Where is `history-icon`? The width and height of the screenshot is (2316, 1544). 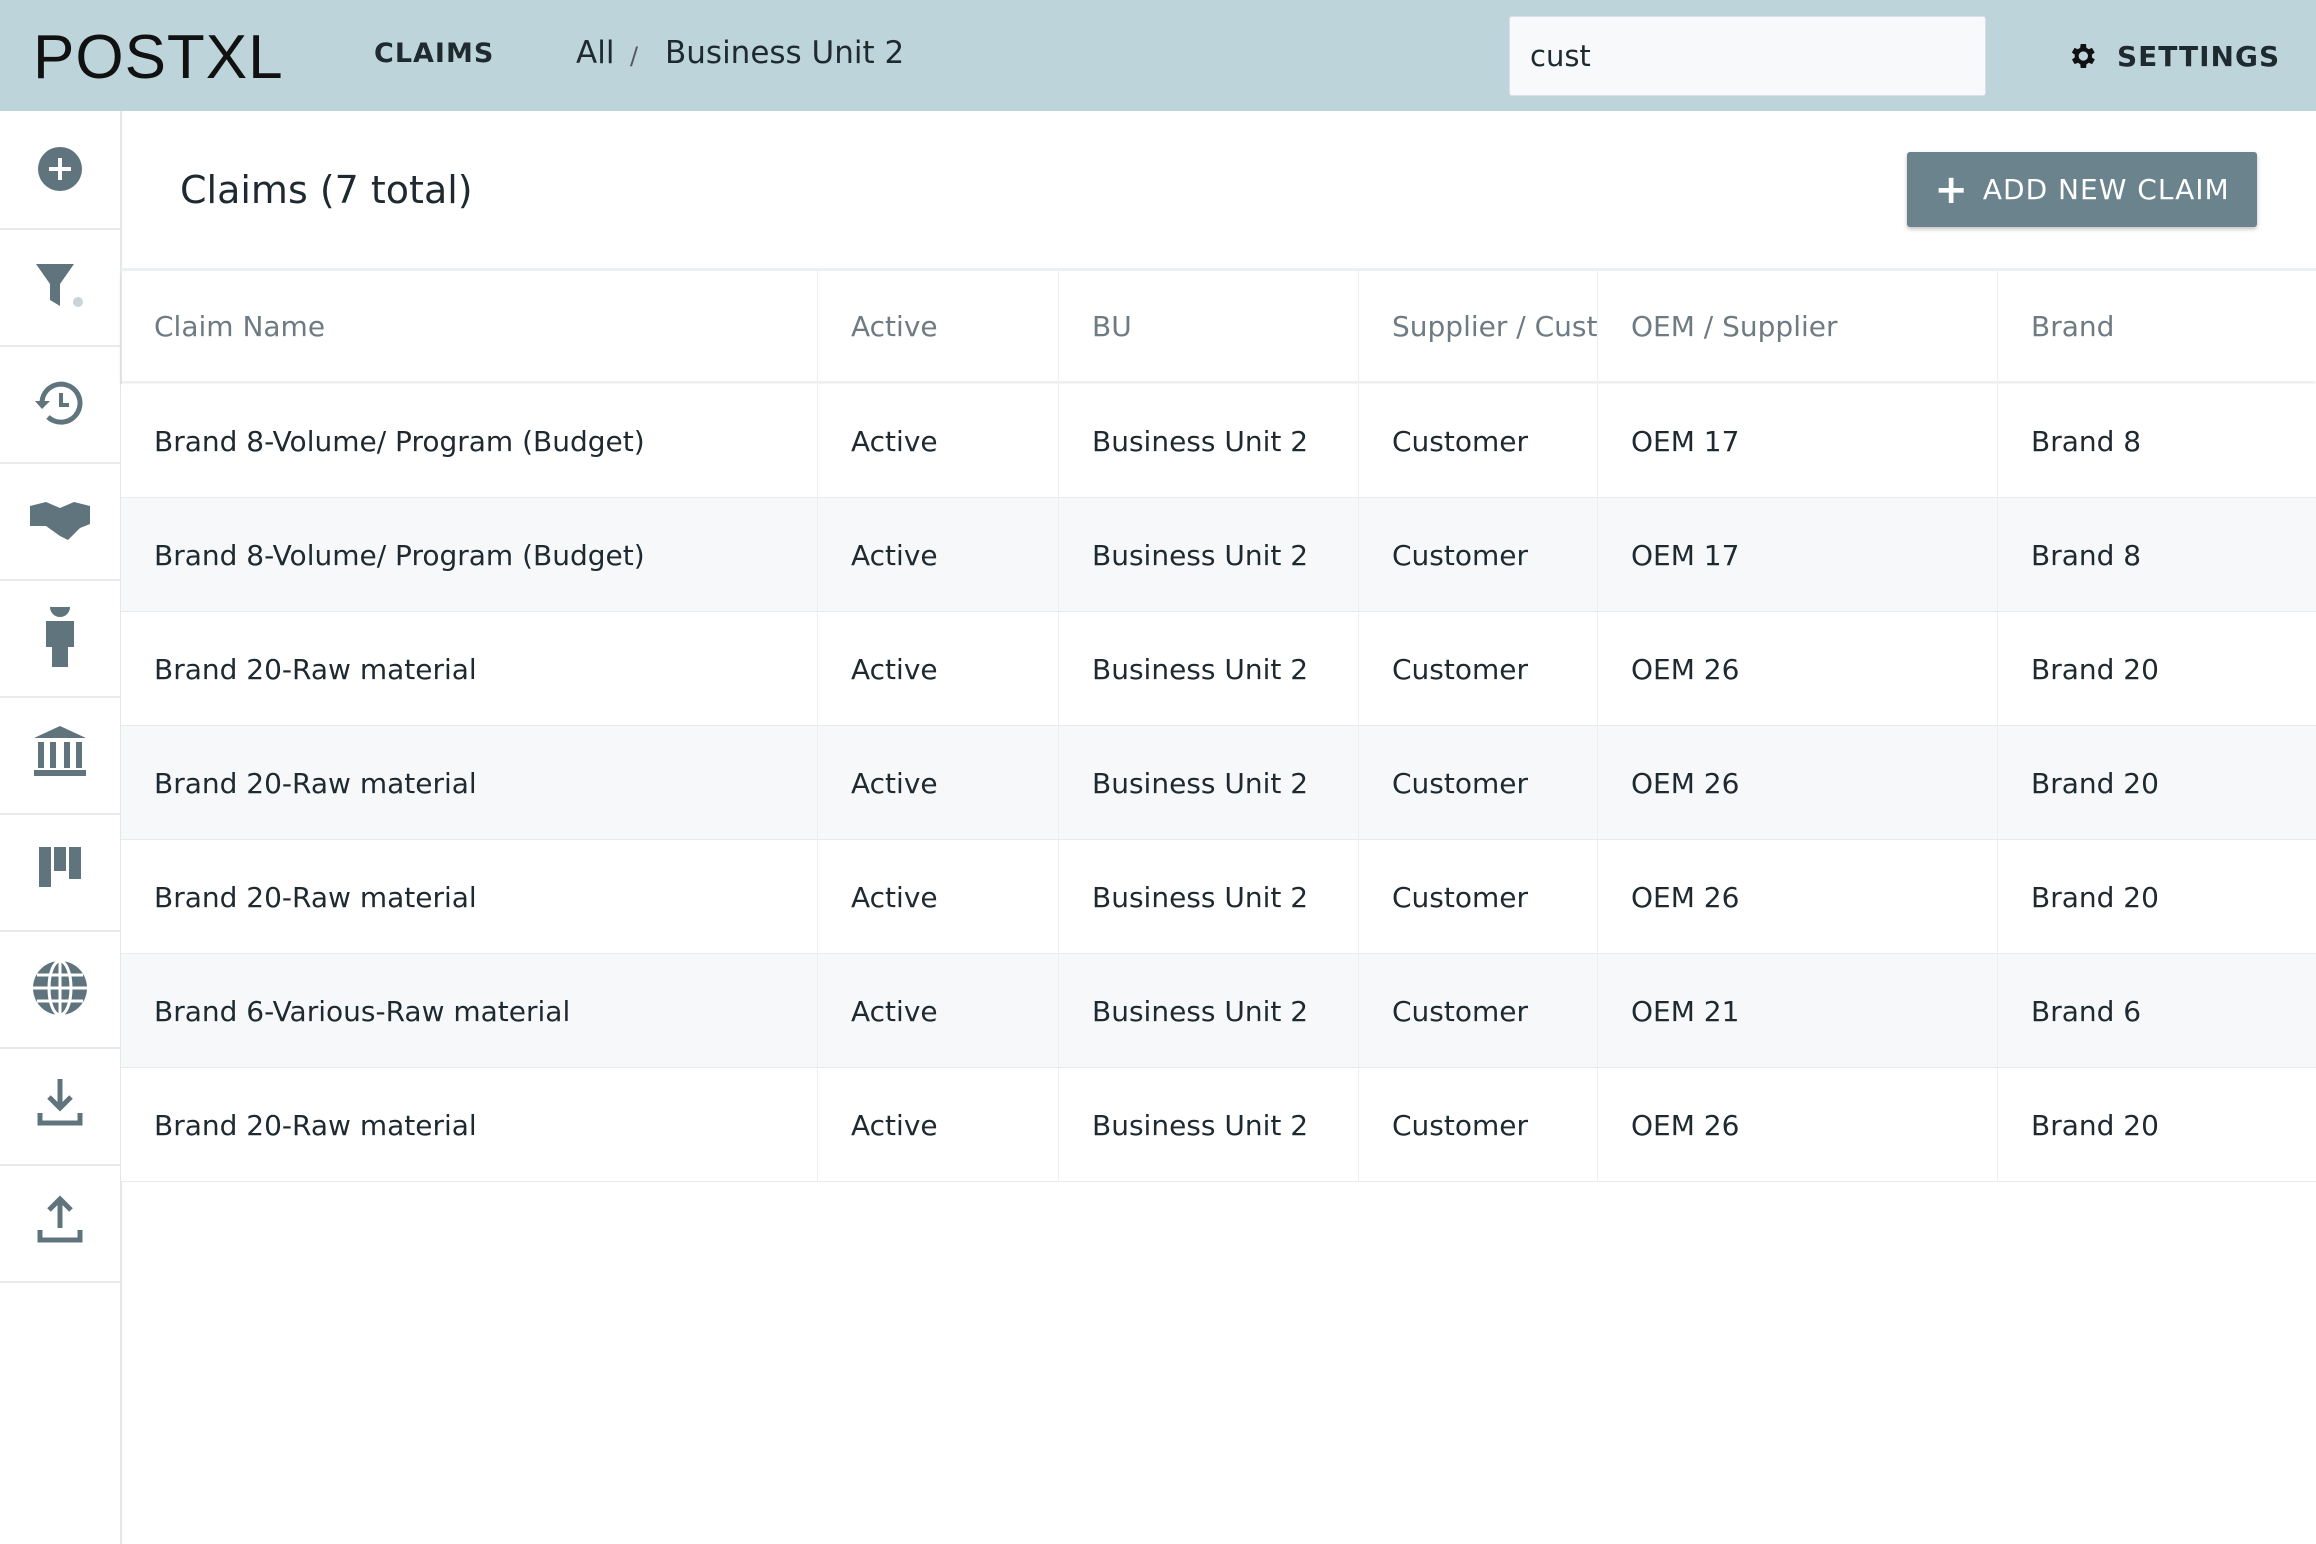 history-icon is located at coordinates (60, 404).